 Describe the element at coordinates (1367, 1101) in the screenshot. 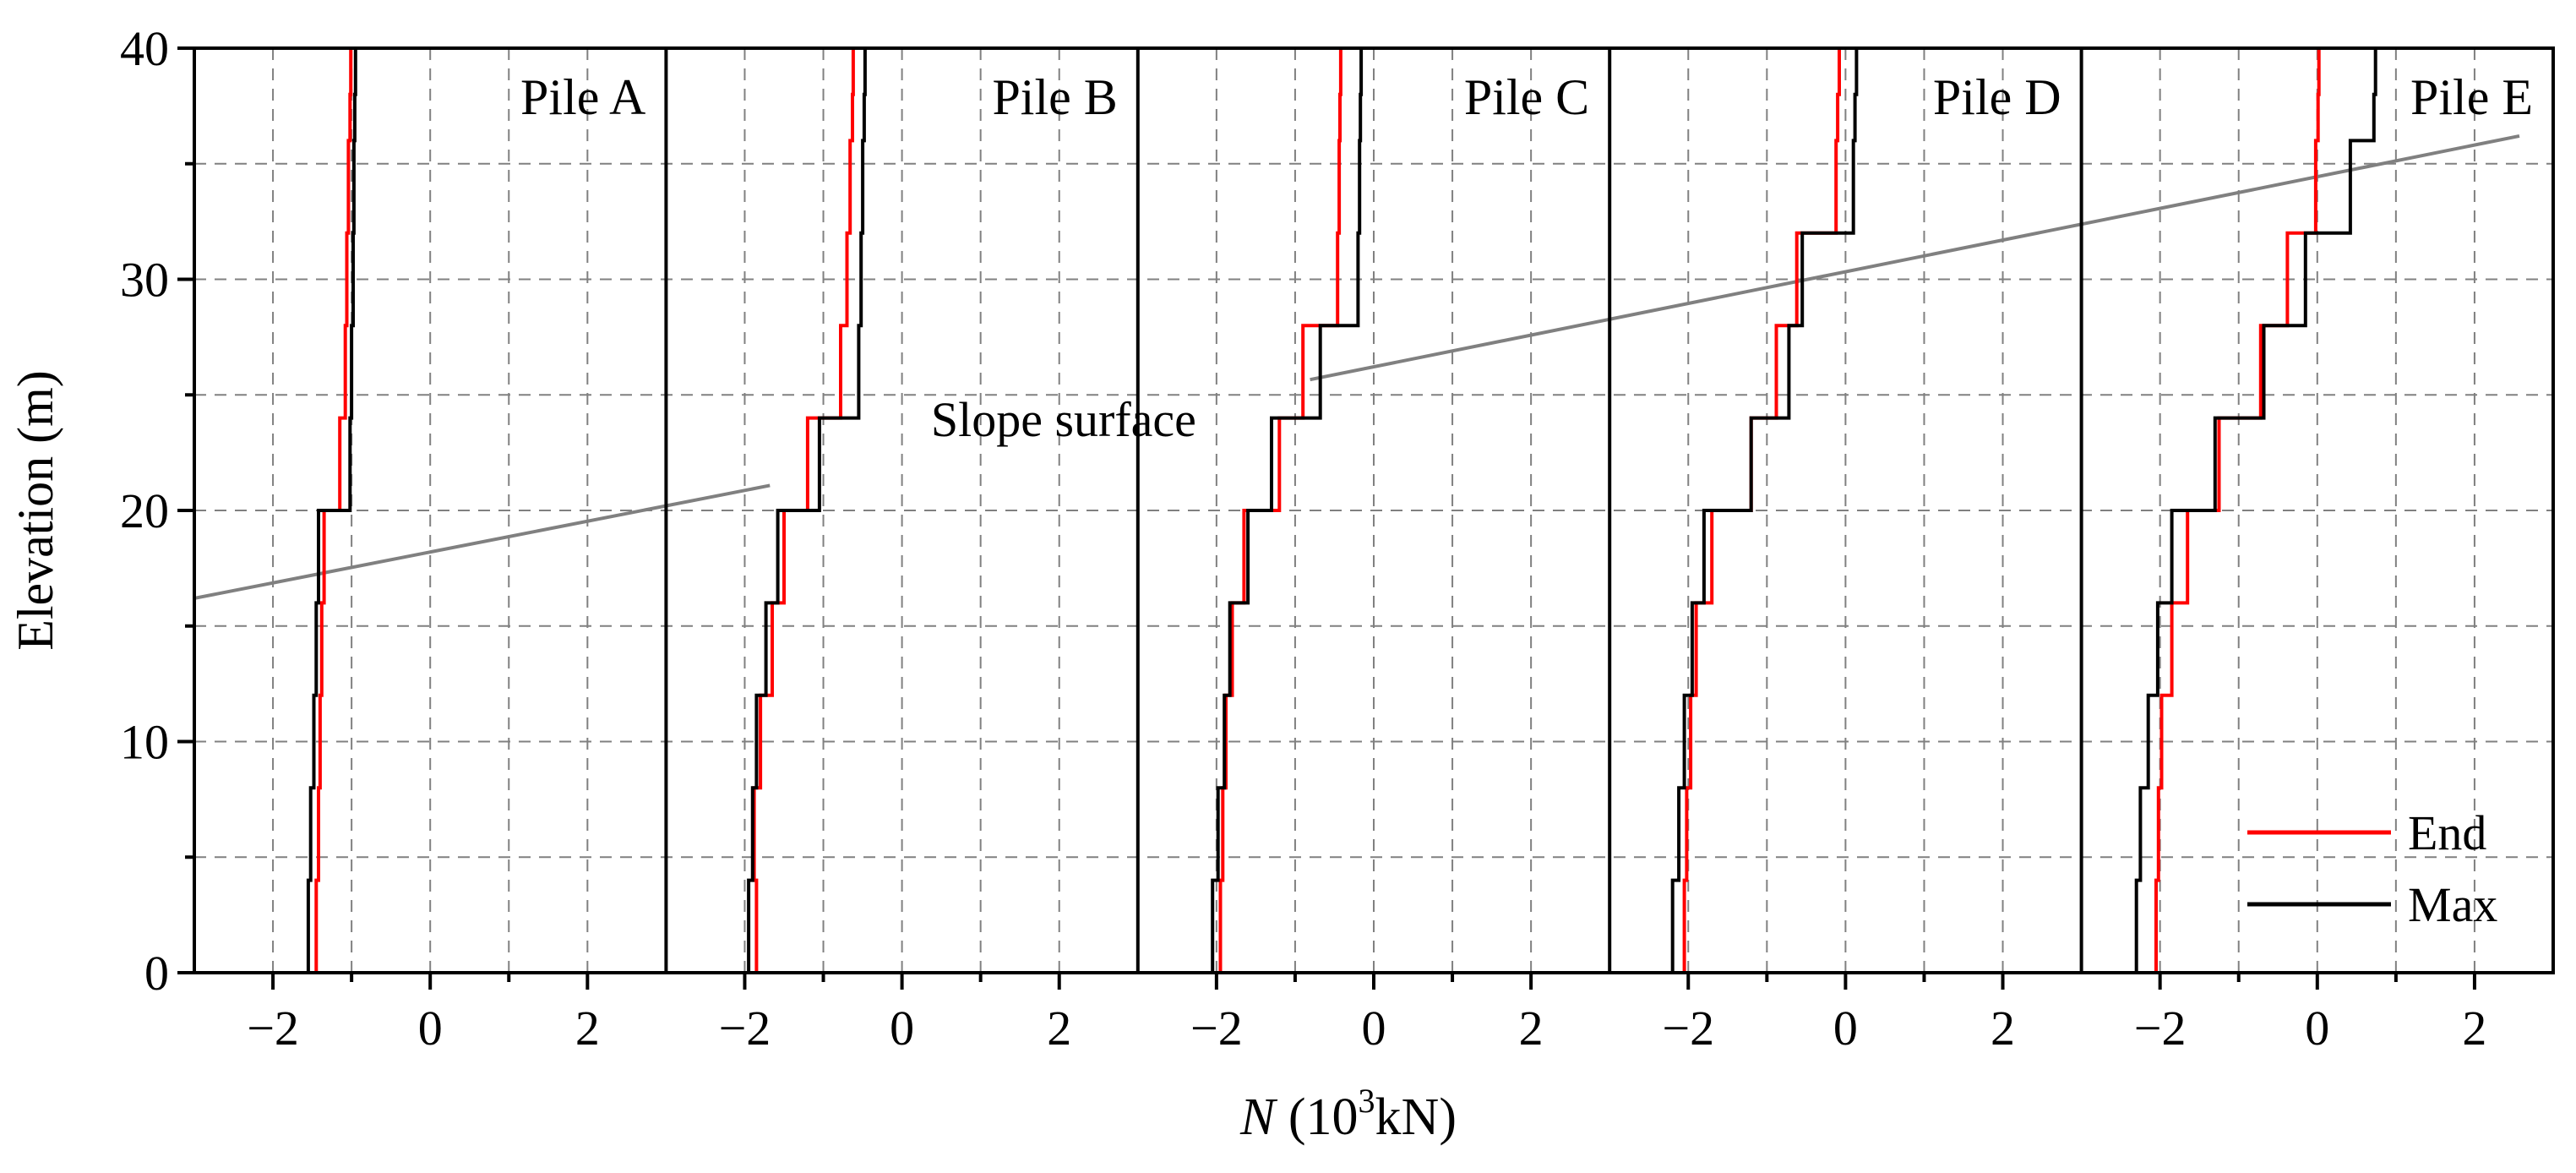

I see `x-axis-unit-exponent: 3` at that location.